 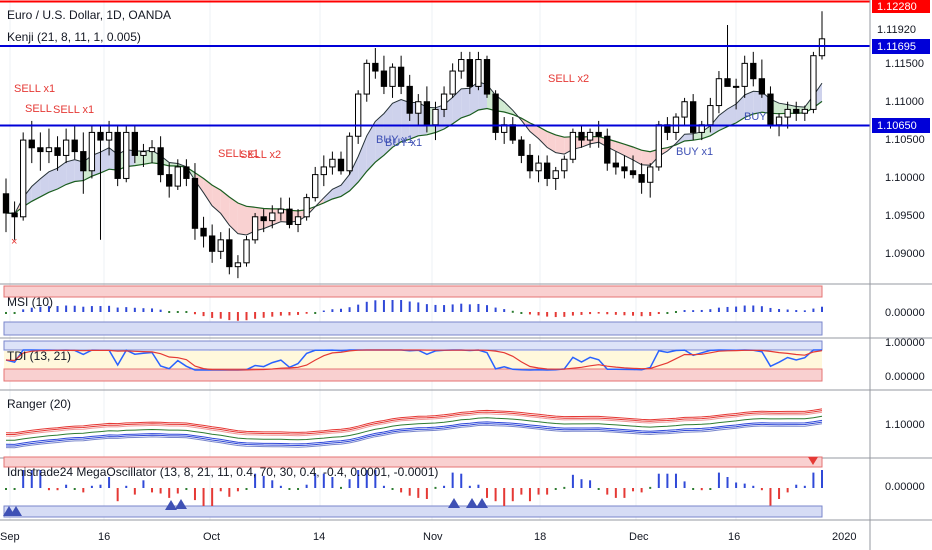 What do you see at coordinates (428, 537) in the screenshot?
I see `time-axis: Sep 16 Oct 14 Nov 18 Dec 16 2020` at bounding box center [428, 537].